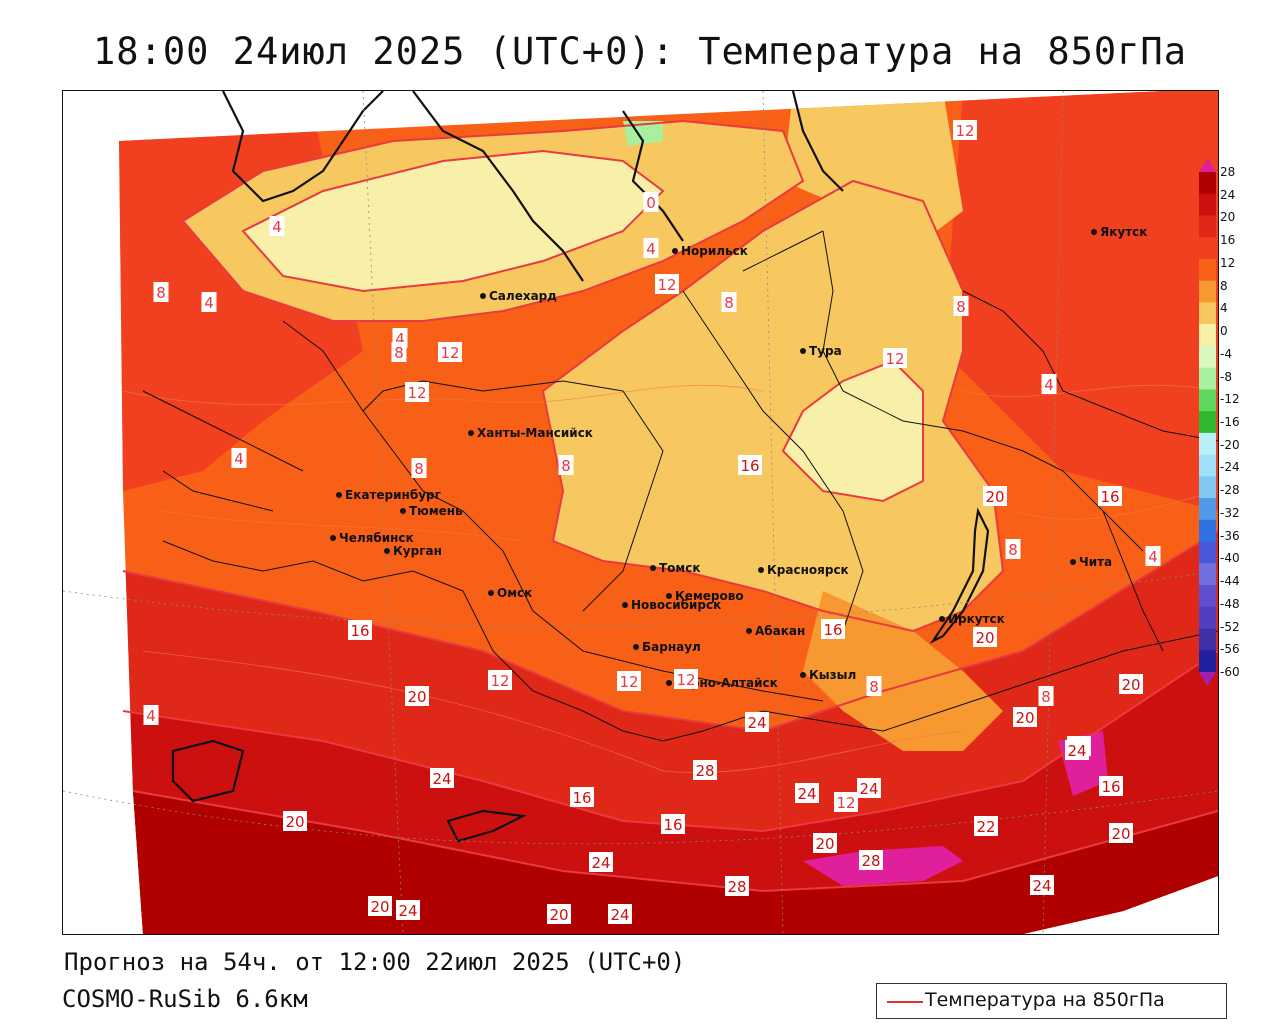 The width and height of the screenshot is (1280, 1024). What do you see at coordinates (1230, 422) in the screenshot?
I see `colorbar-tick-label: -16` at bounding box center [1230, 422].